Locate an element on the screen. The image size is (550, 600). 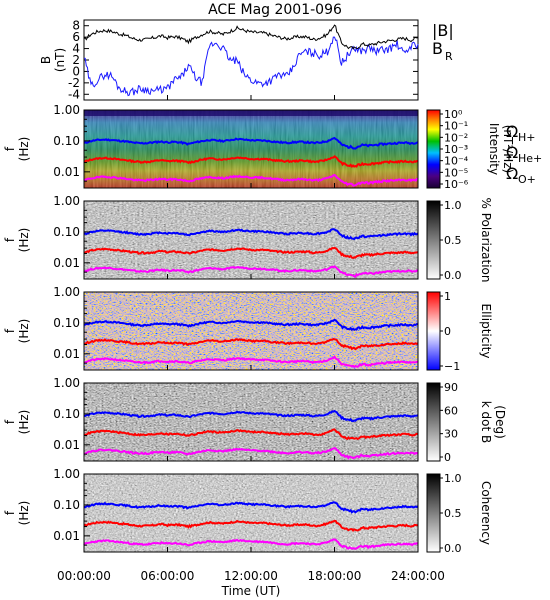
bfield-ylabel: B is located at coordinates (46, 60).